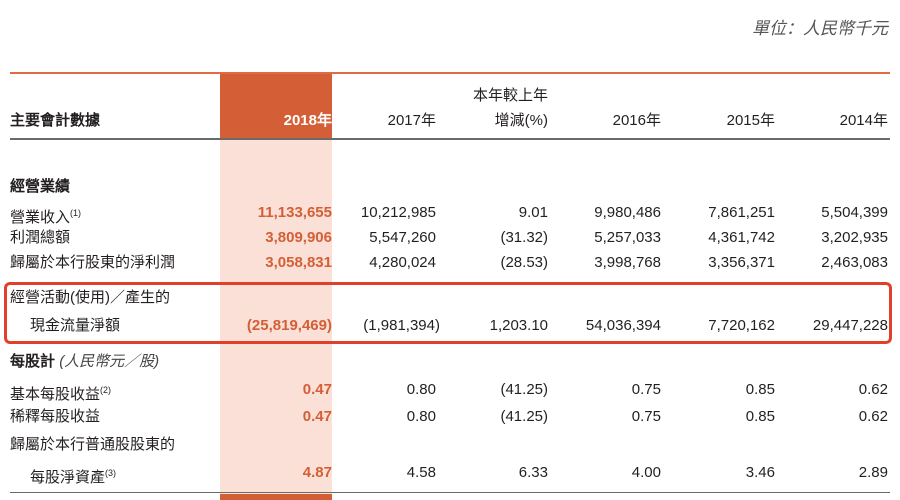 Image resolution: width=900 pixels, height=500 pixels. I want to click on col-change: 增減(%), so click(521, 120).